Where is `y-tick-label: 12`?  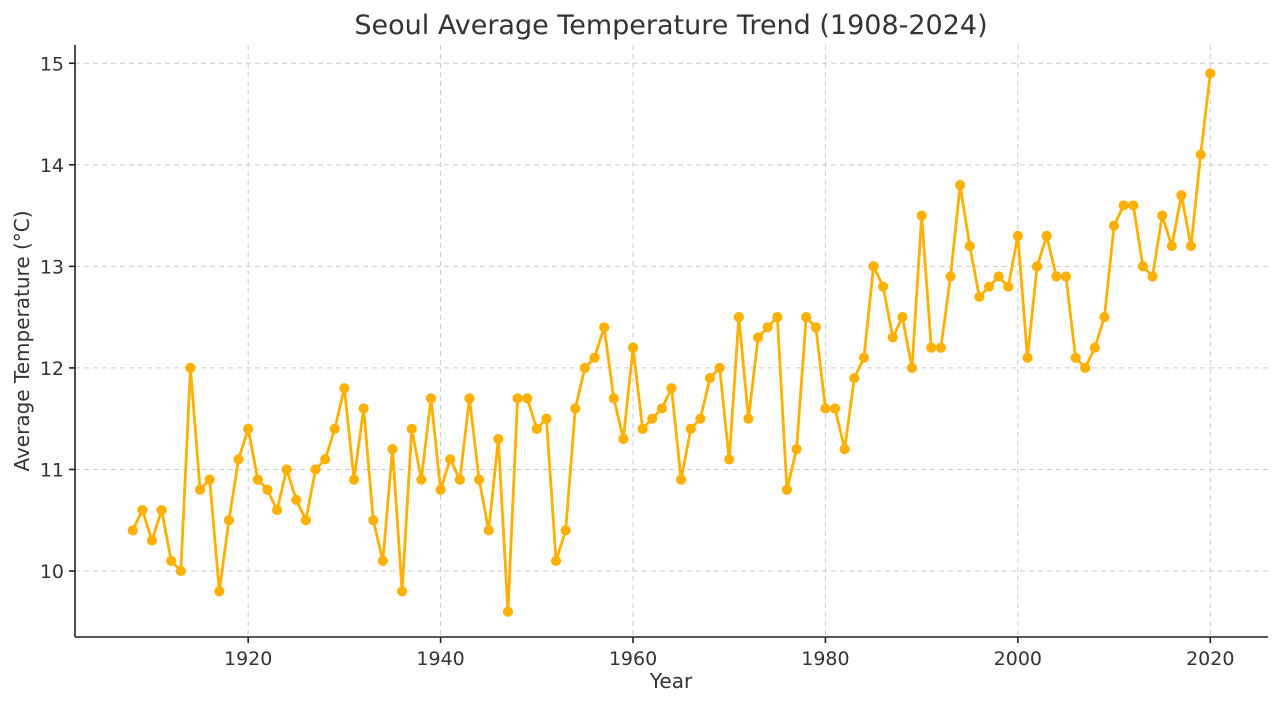 y-tick-label: 12 is located at coordinates (52, 369).